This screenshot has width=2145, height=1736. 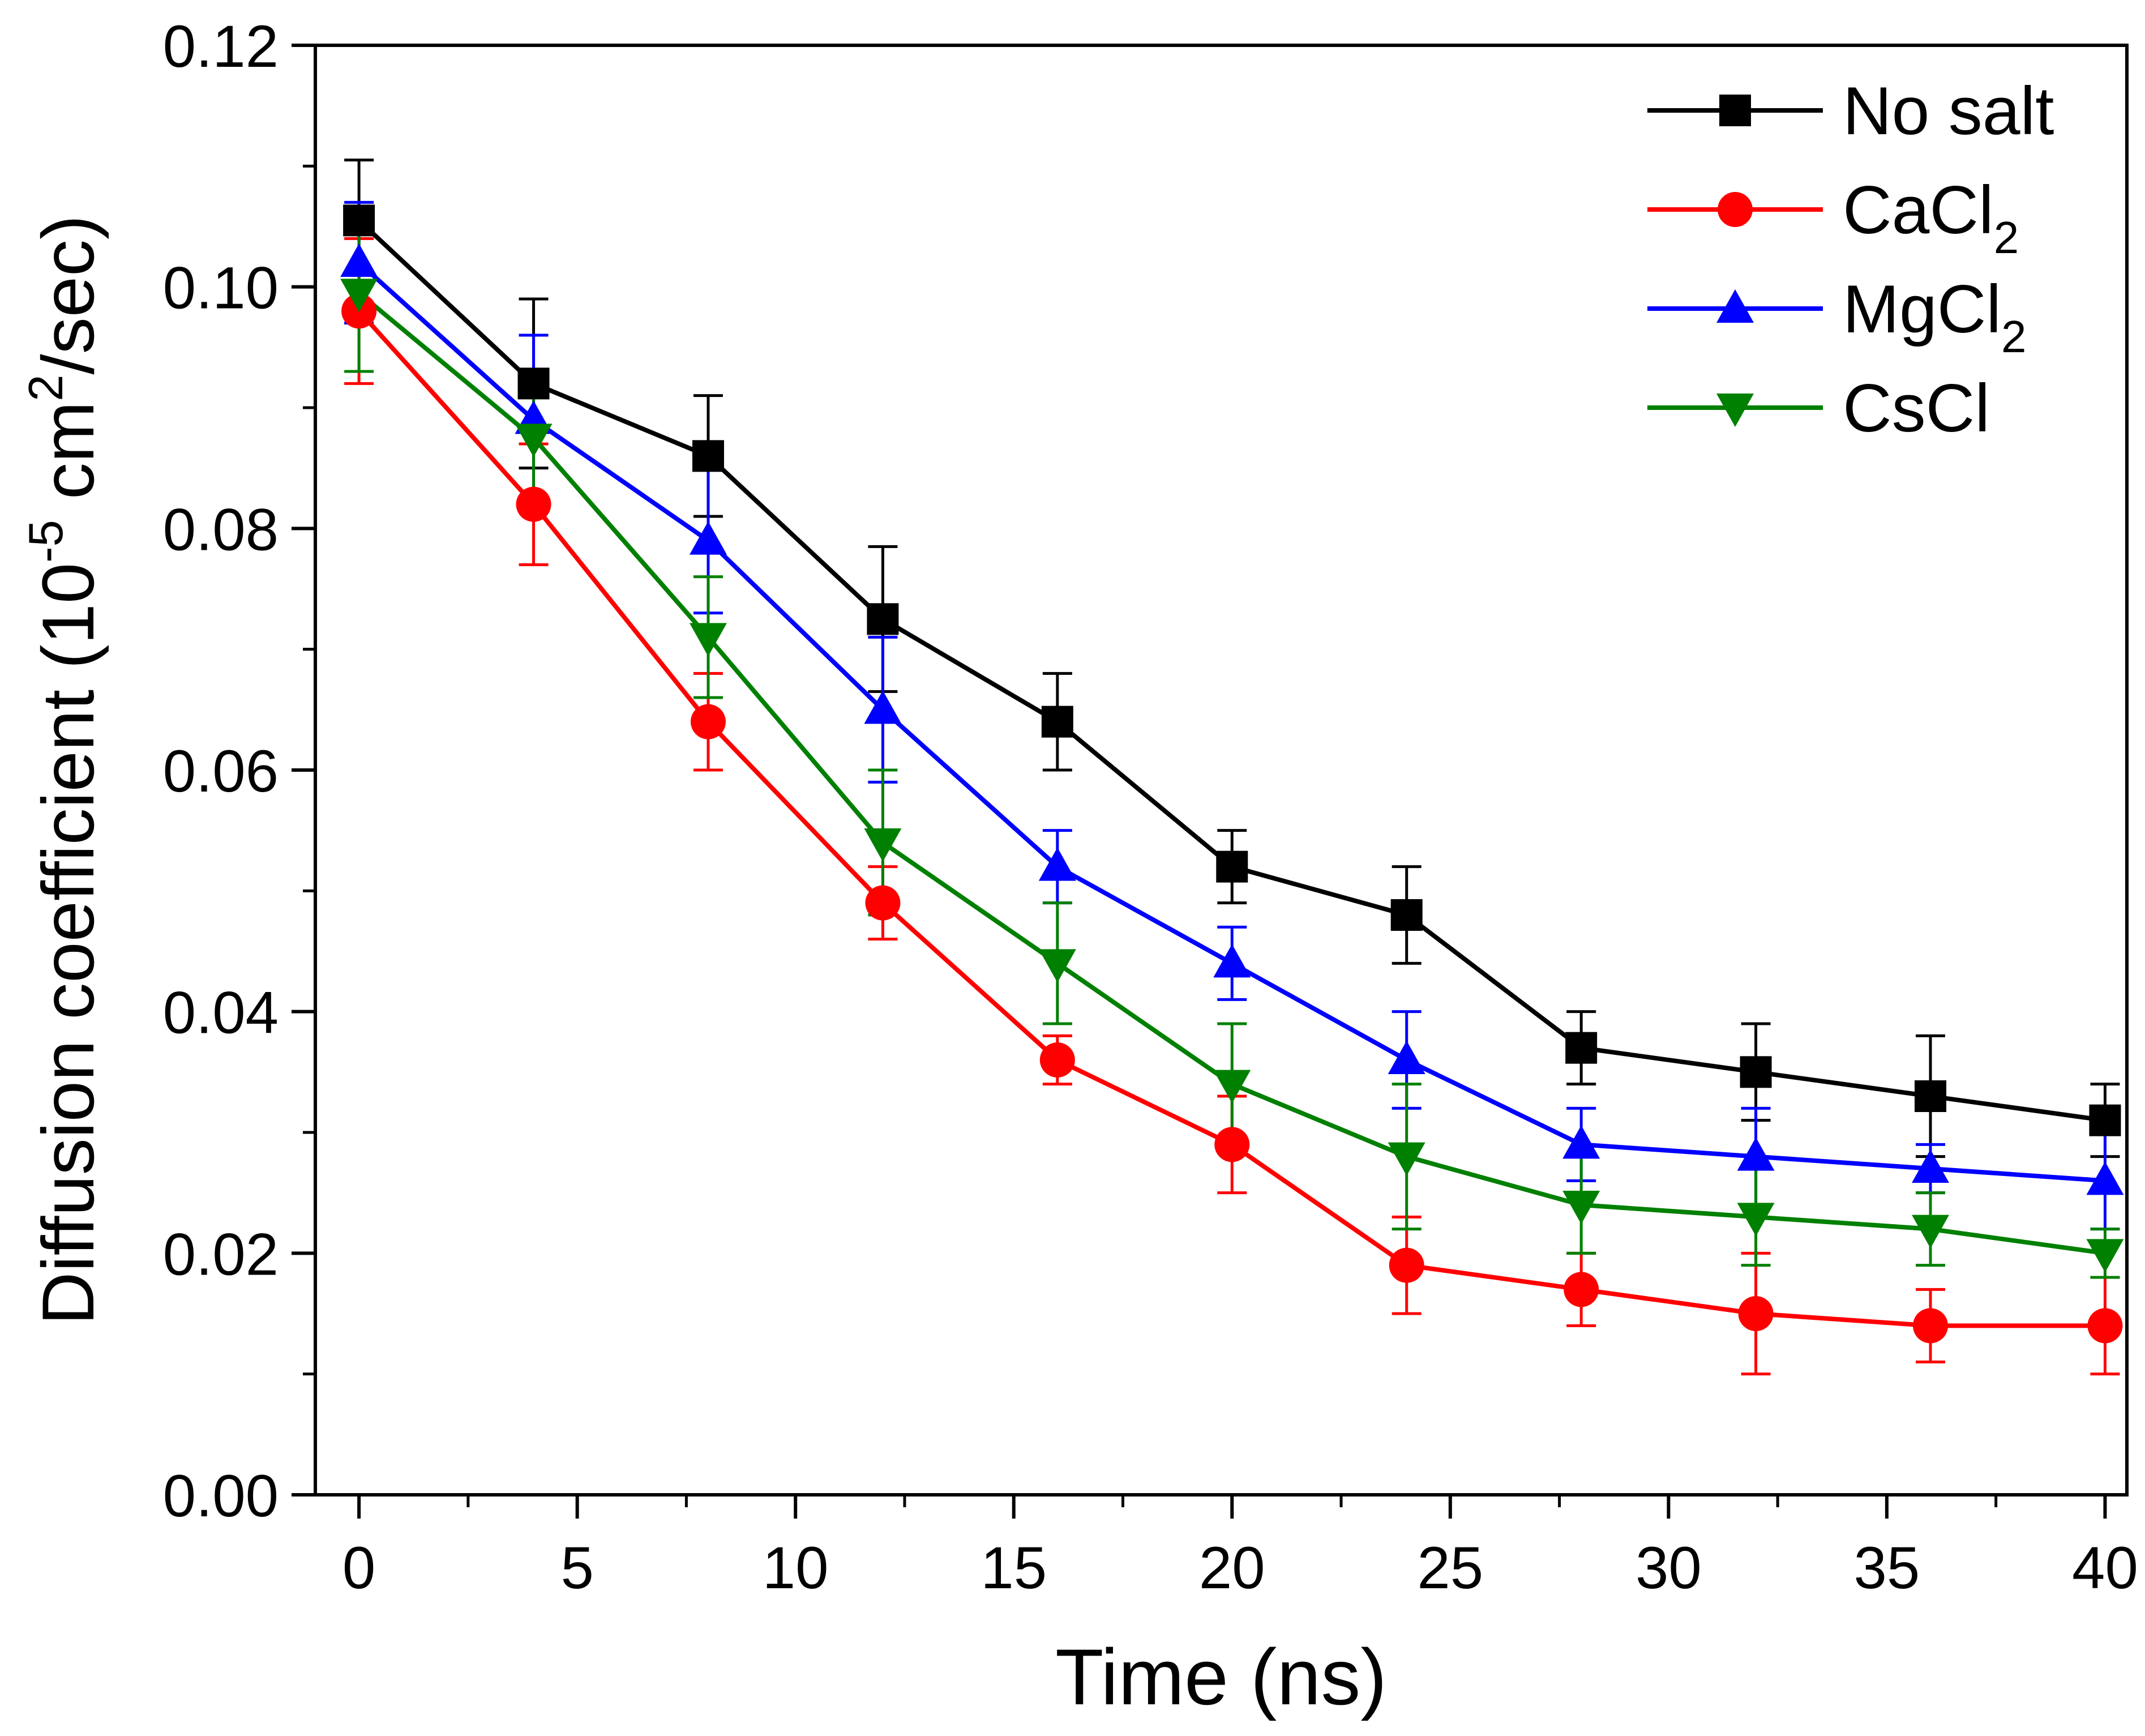 I want to click on x-tick-label: 15, so click(x=1014, y=1568).